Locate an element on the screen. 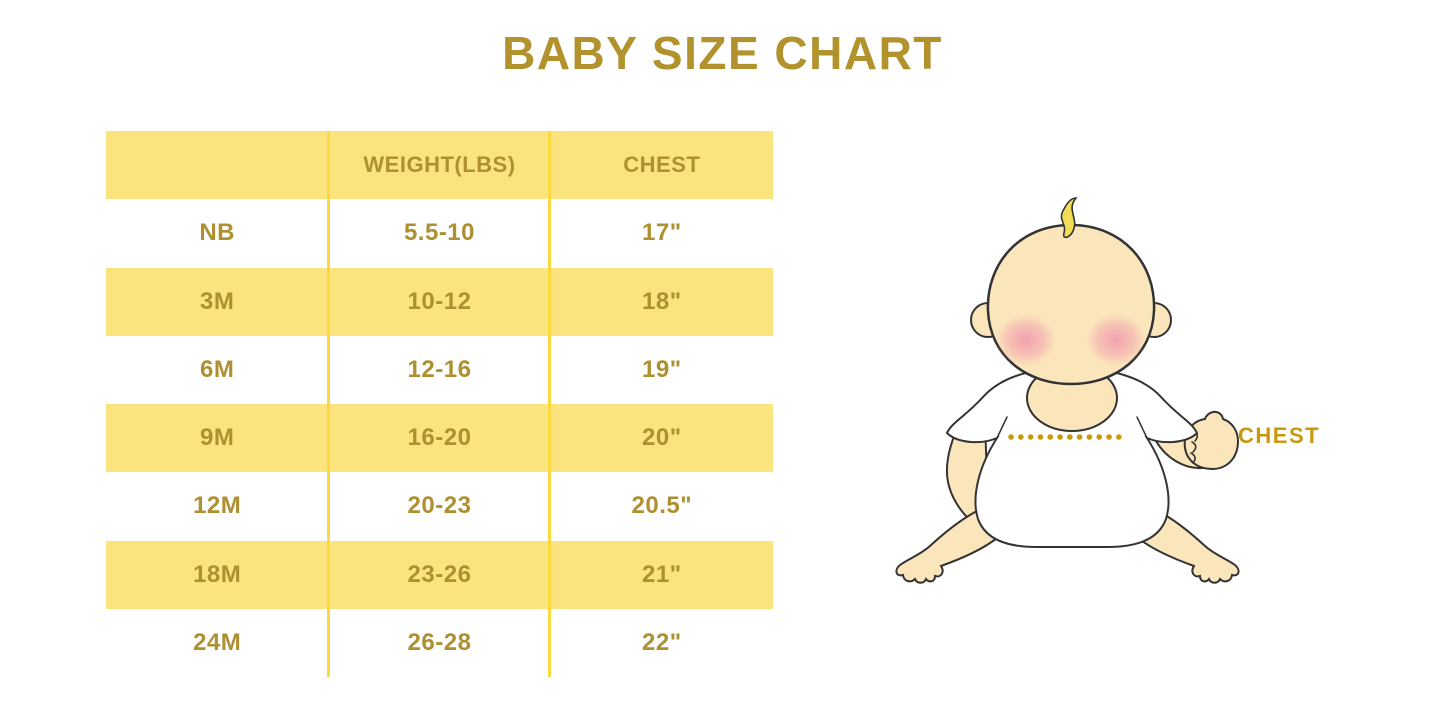  weight-cell: 26-28 is located at coordinates (439, 642).